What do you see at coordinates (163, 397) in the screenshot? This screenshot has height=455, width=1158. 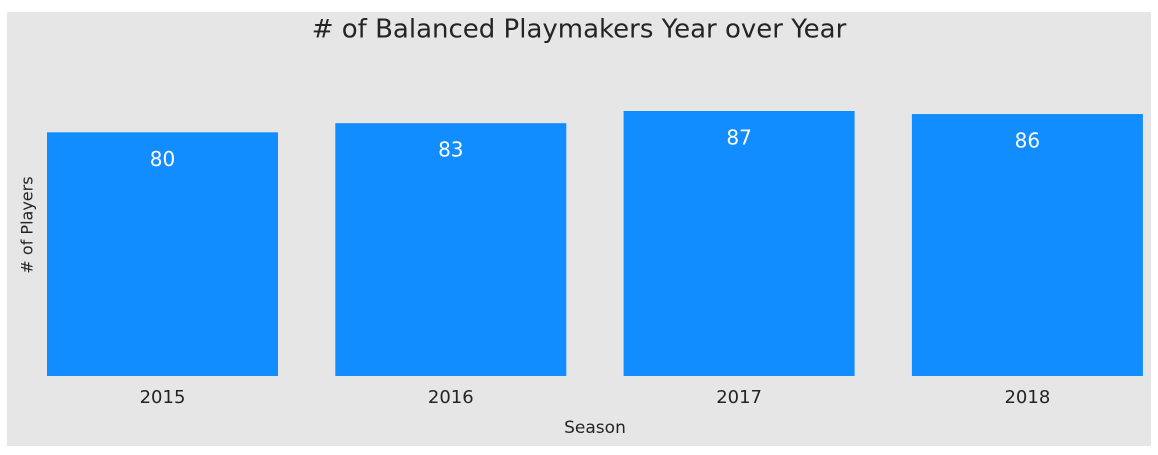 I see `x-tick-label: 2015` at bounding box center [163, 397].